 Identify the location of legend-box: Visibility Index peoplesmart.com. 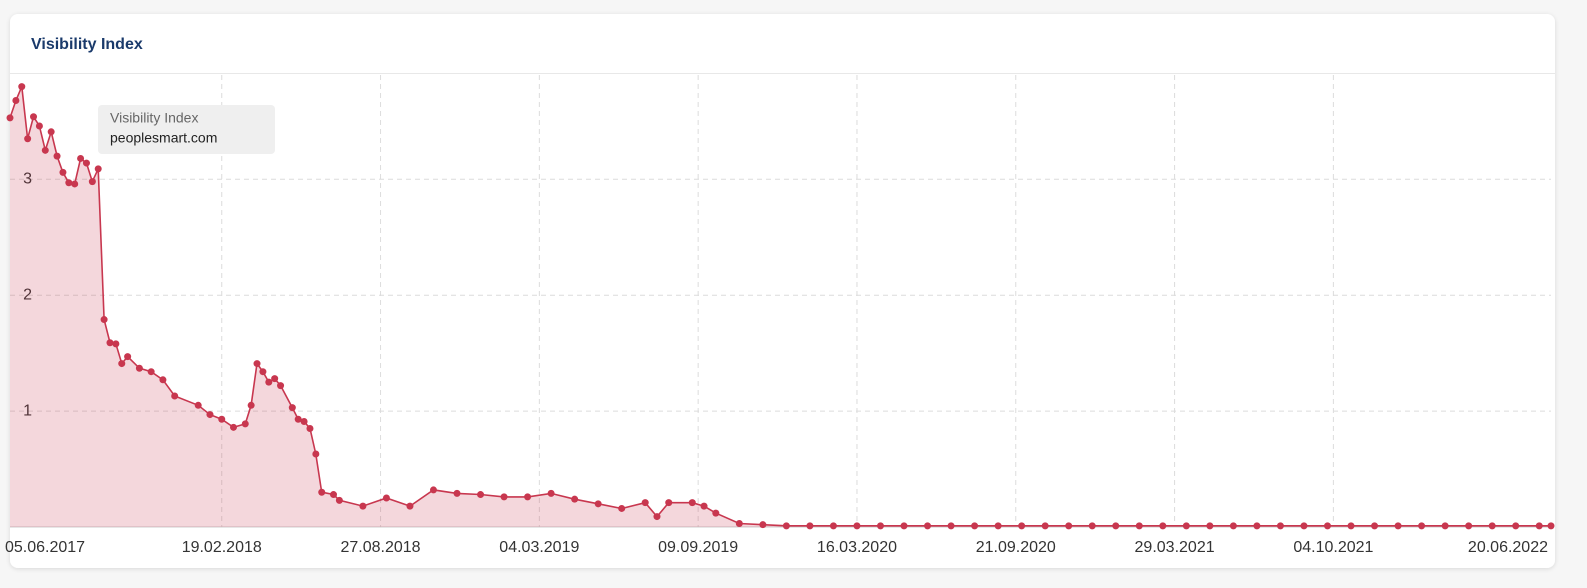
(186, 129).